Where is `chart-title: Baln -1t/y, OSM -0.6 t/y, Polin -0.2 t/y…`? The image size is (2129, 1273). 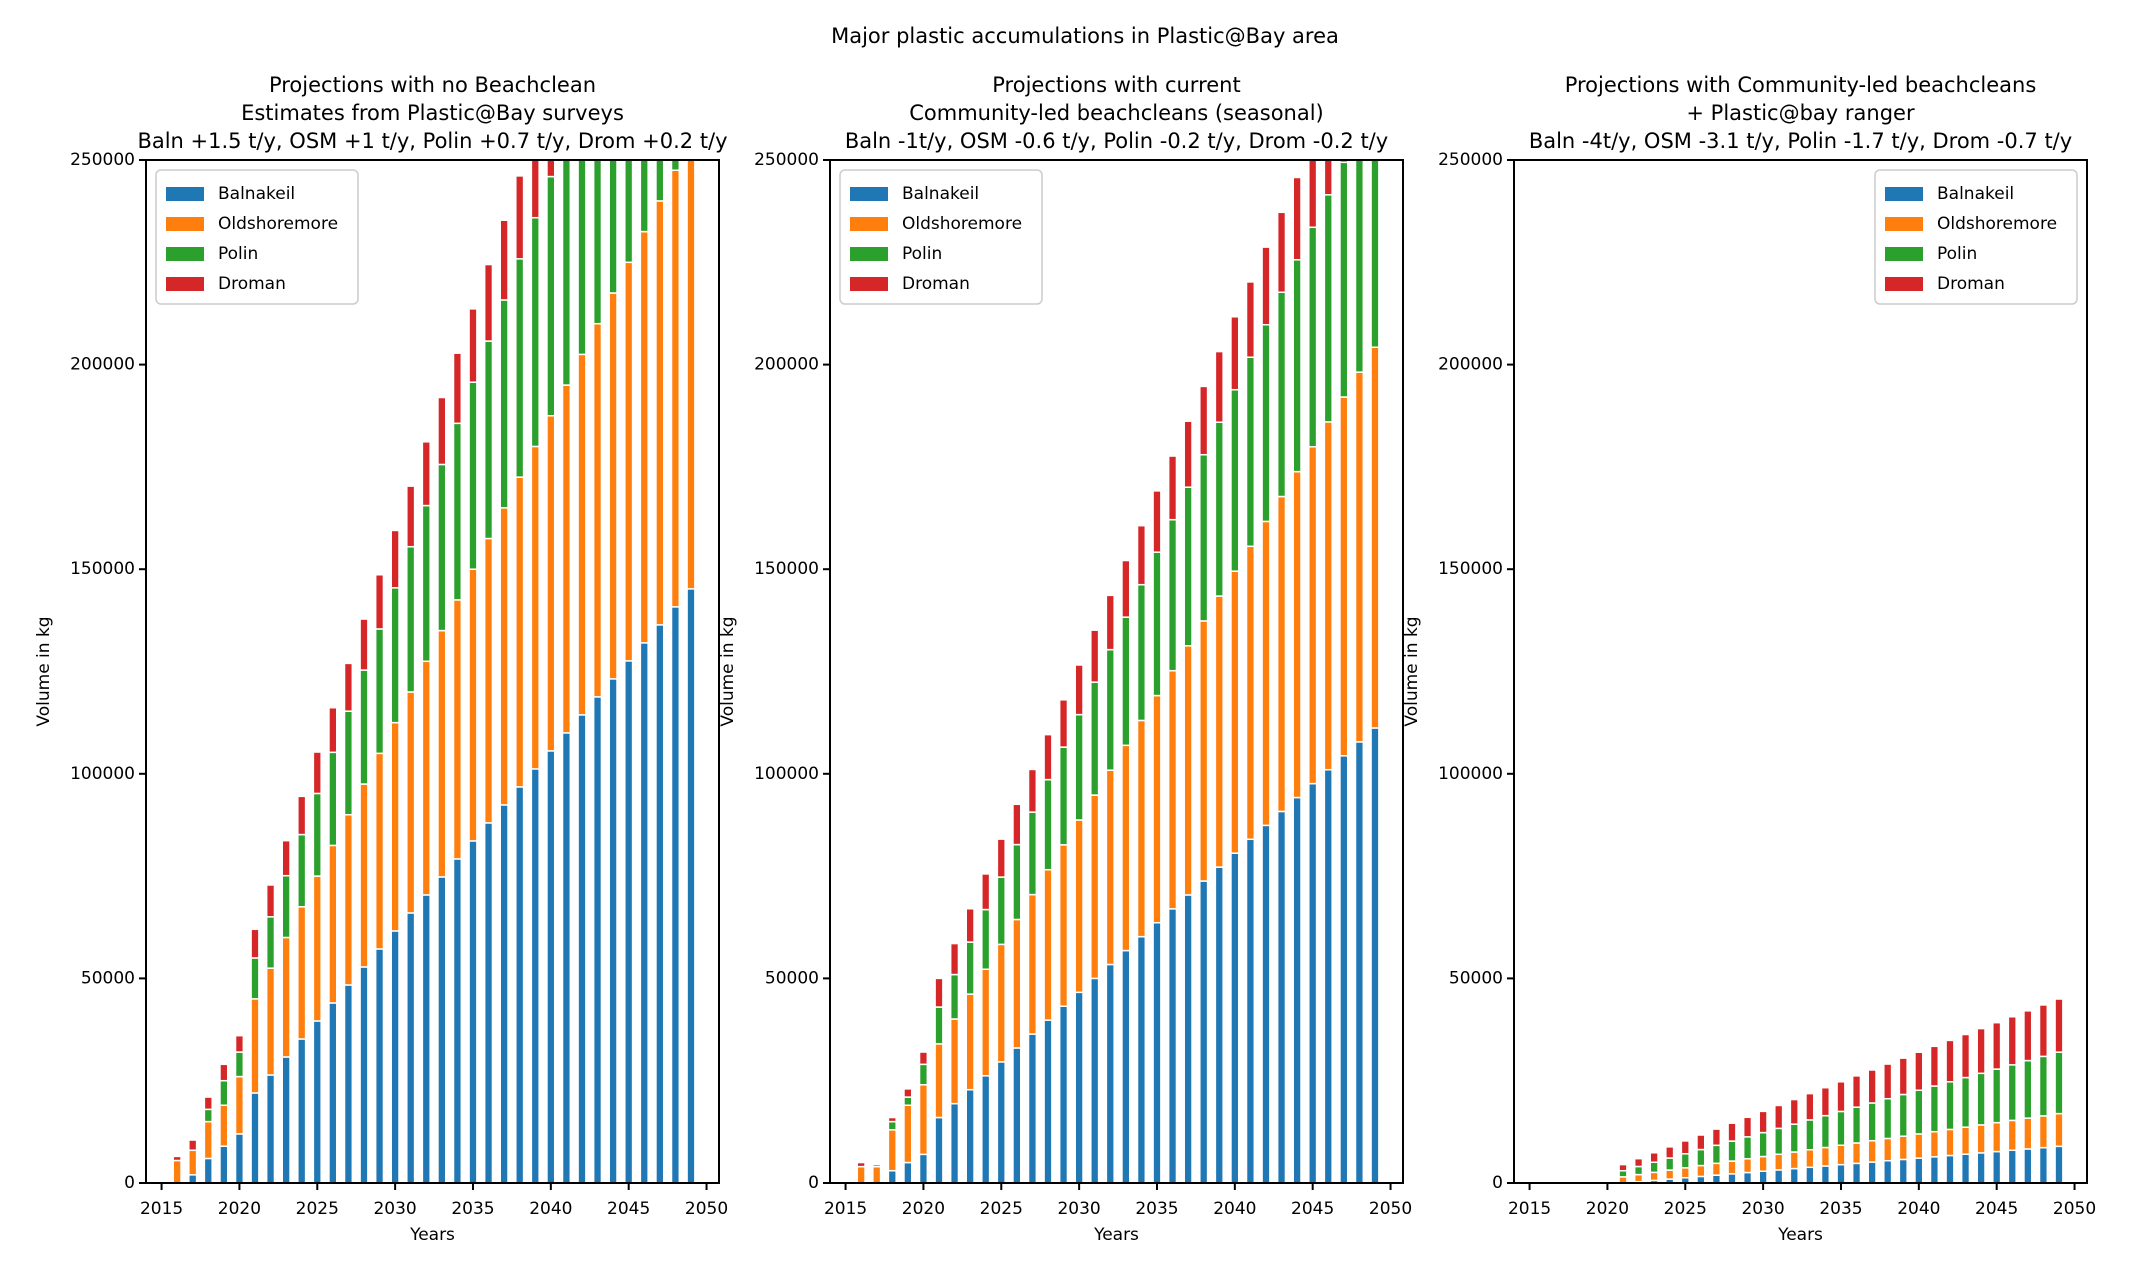
chart-title: Baln -1t/y, OSM -0.6 t/y, Polin -0.2 t/y… is located at coordinates (1116, 141).